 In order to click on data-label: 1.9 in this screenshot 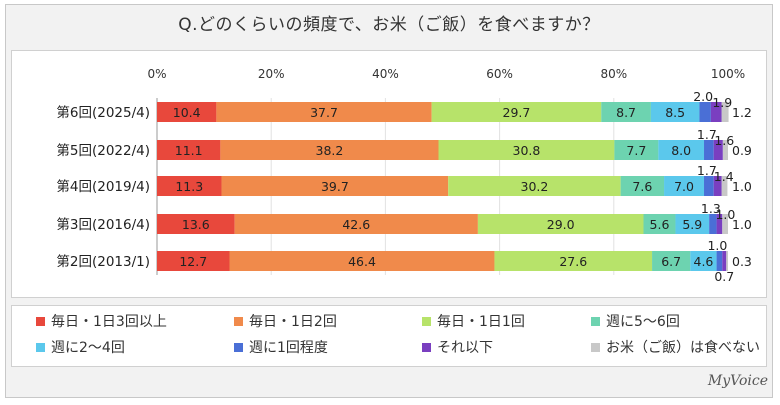, I will do `click(722, 102)`.